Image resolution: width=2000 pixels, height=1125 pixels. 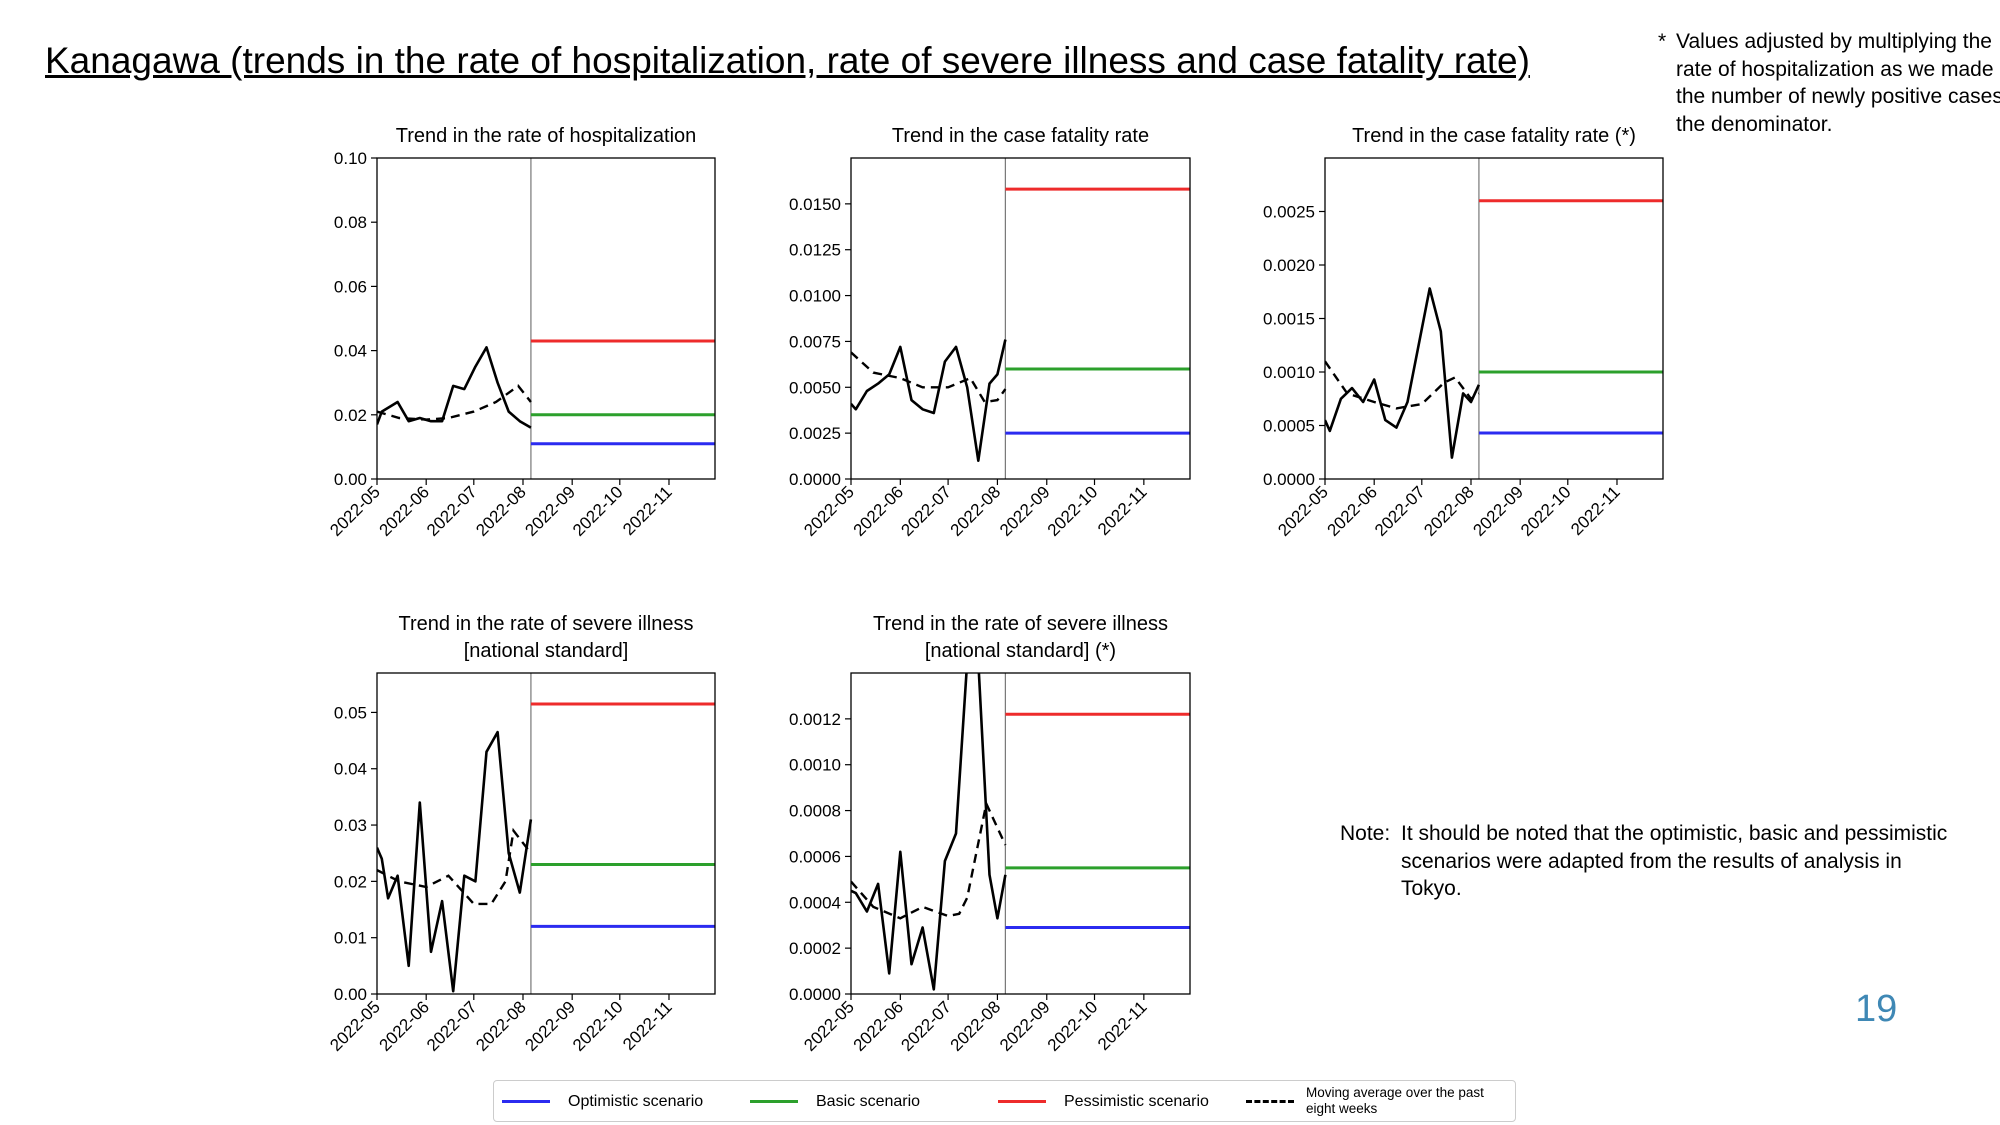 What do you see at coordinates (815, 204) in the screenshot?
I see `y-tick-label: 0.0150` at bounding box center [815, 204].